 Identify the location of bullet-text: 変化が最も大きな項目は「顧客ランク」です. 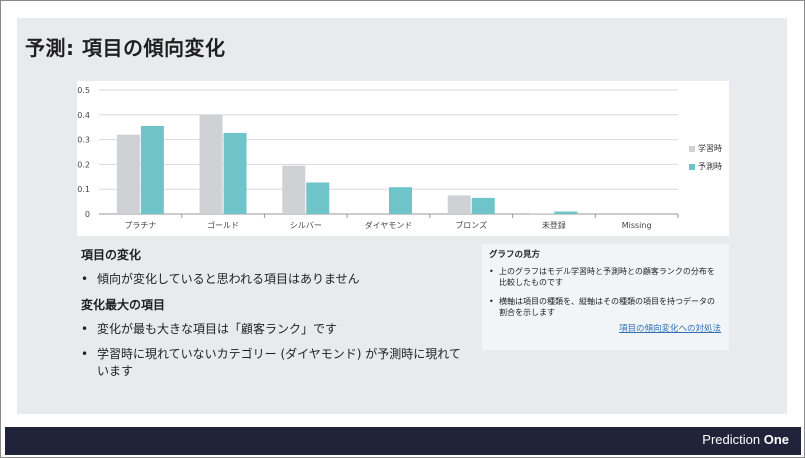
(217, 329).